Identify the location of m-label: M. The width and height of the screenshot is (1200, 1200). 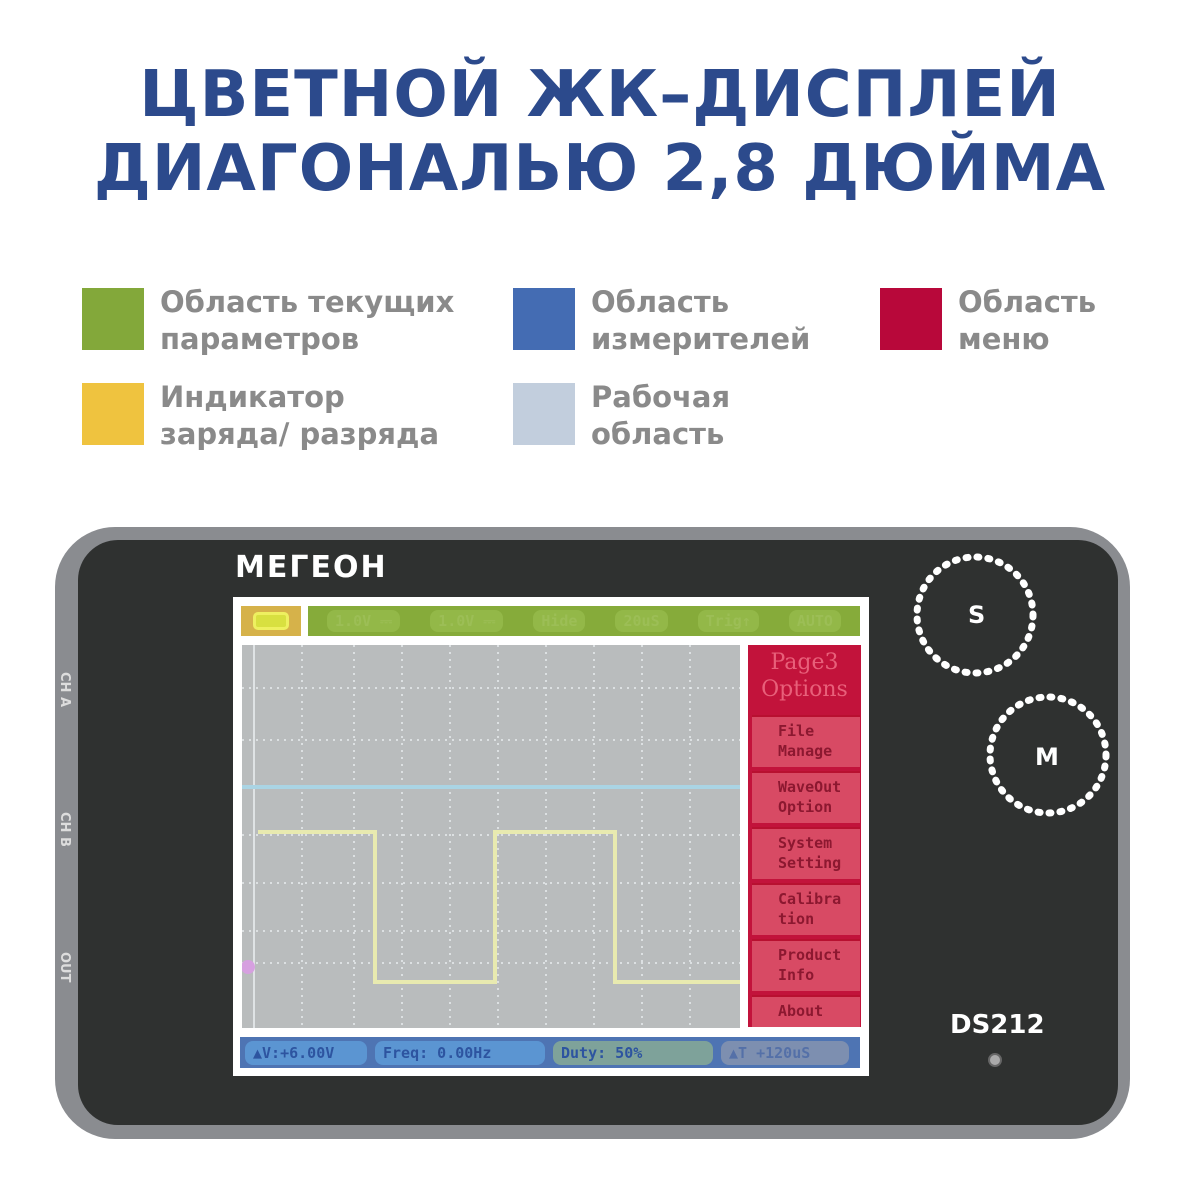
(1047, 757).